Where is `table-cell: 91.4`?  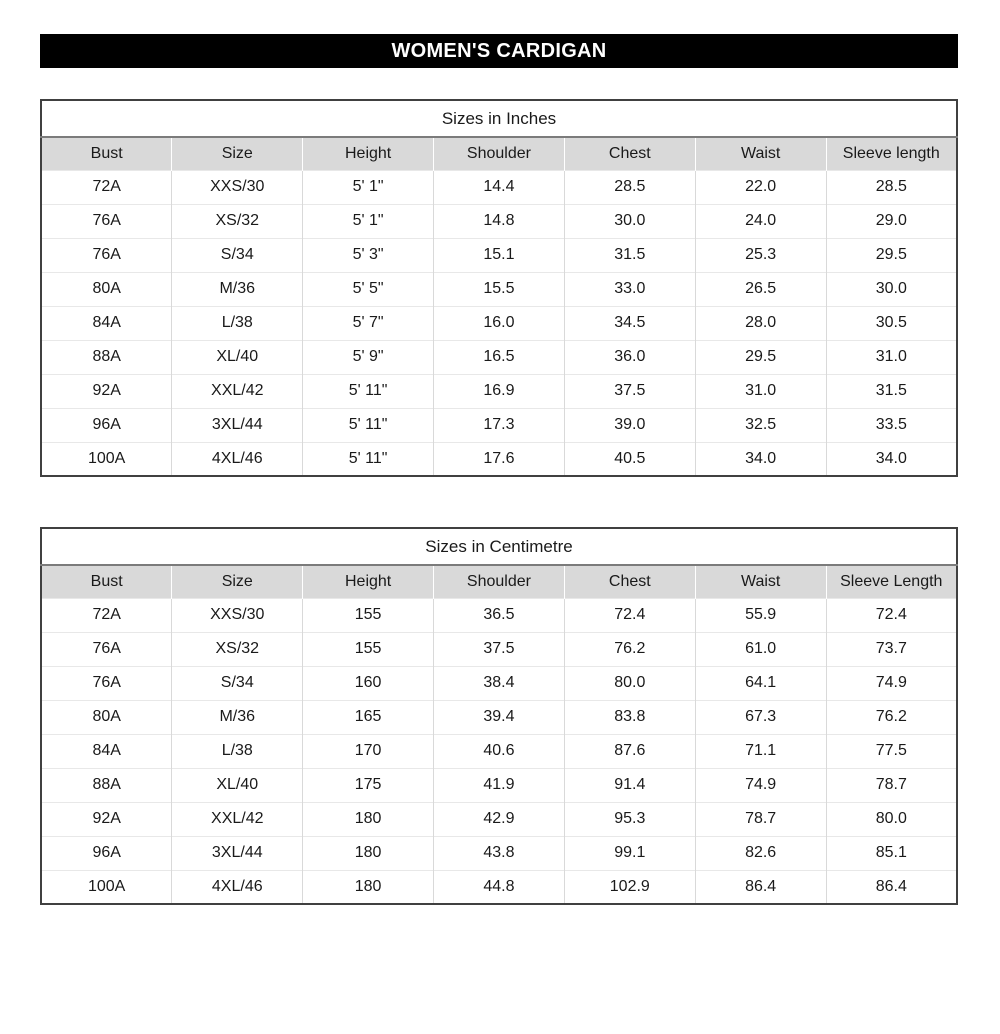 table-cell: 91.4 is located at coordinates (629, 784).